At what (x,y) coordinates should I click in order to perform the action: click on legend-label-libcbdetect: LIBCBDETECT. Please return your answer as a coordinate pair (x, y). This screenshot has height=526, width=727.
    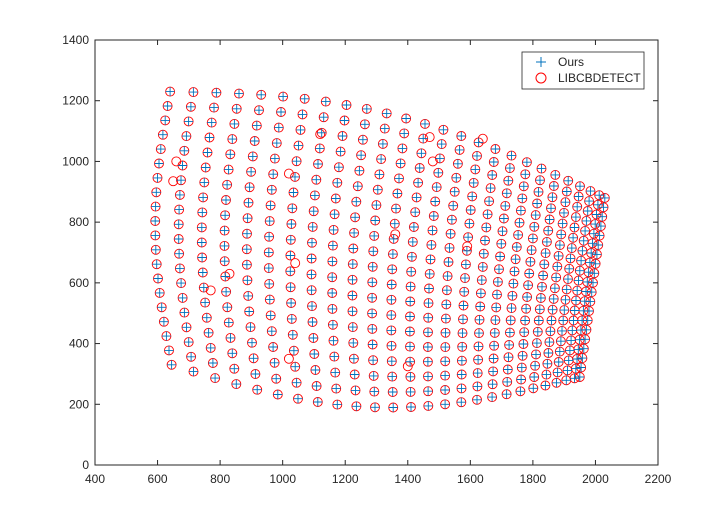
    Looking at the image, I should click on (599, 78).